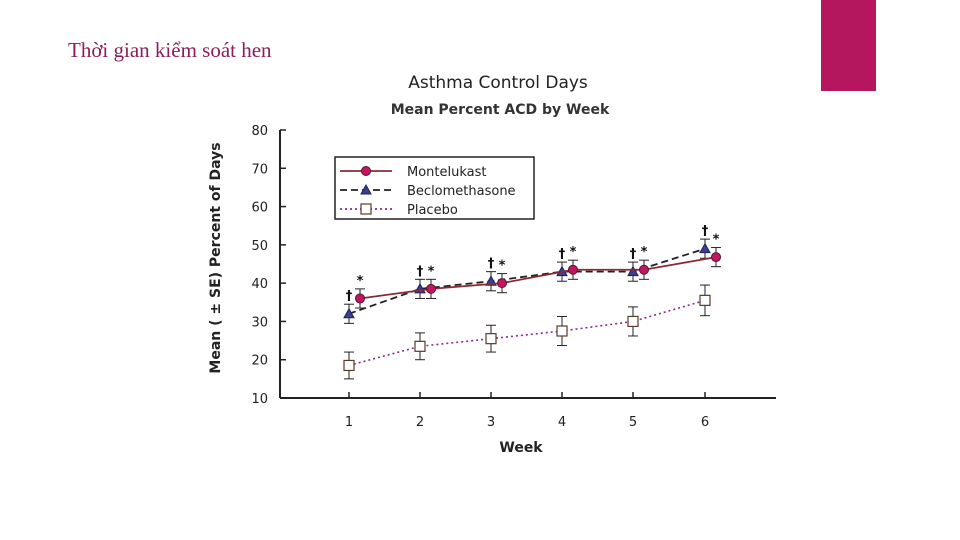 The width and height of the screenshot is (960, 540). I want to click on legend-marker-montelukast, so click(366, 171).